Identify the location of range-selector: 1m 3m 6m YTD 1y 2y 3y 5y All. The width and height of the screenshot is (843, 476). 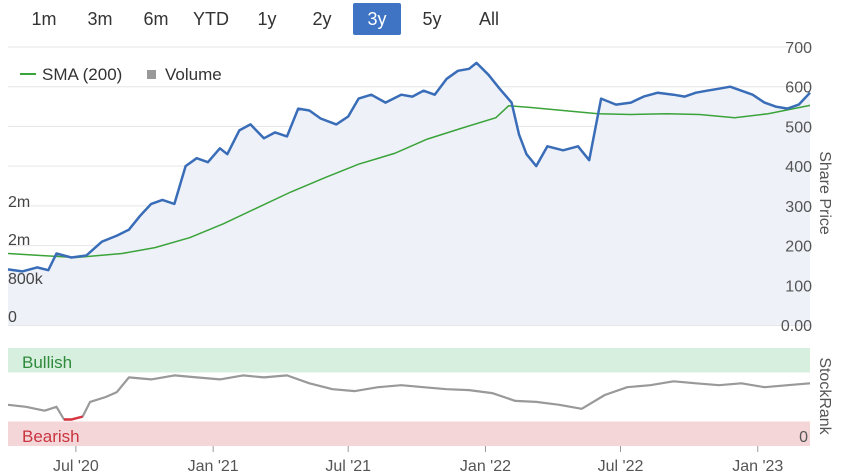
(421, 19).